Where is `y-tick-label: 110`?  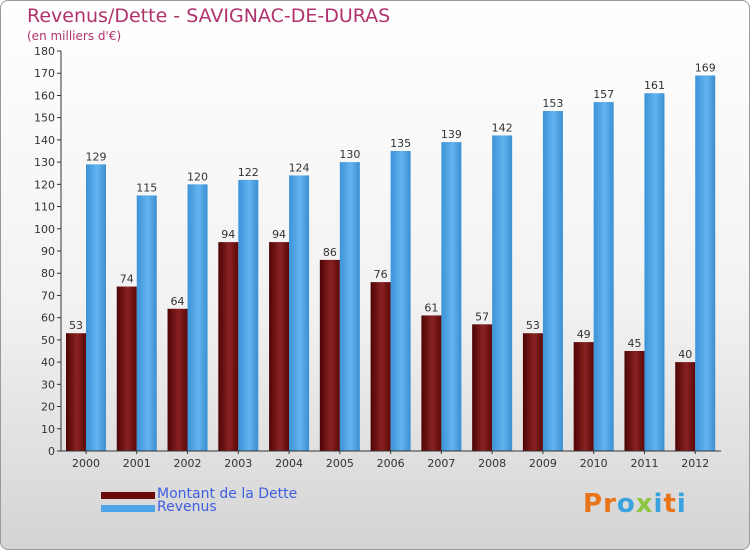
y-tick-label: 110 is located at coordinates (44, 207).